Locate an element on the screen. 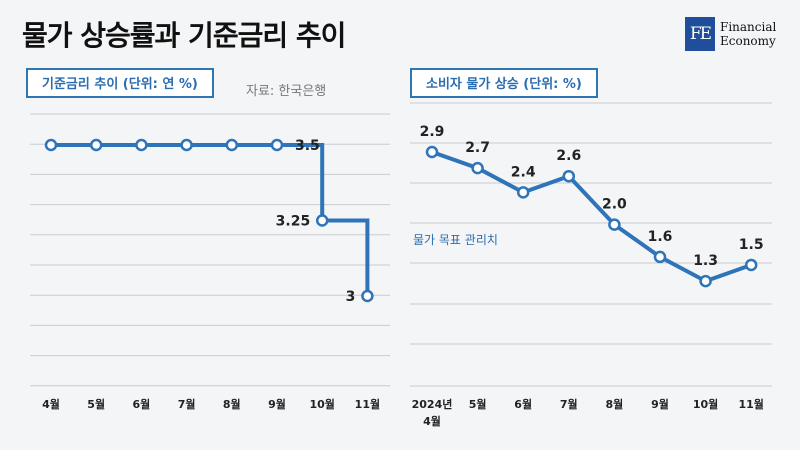 This screenshot has height=450, width=800. rate-x-tick-label: 5월 is located at coordinates (96, 404).